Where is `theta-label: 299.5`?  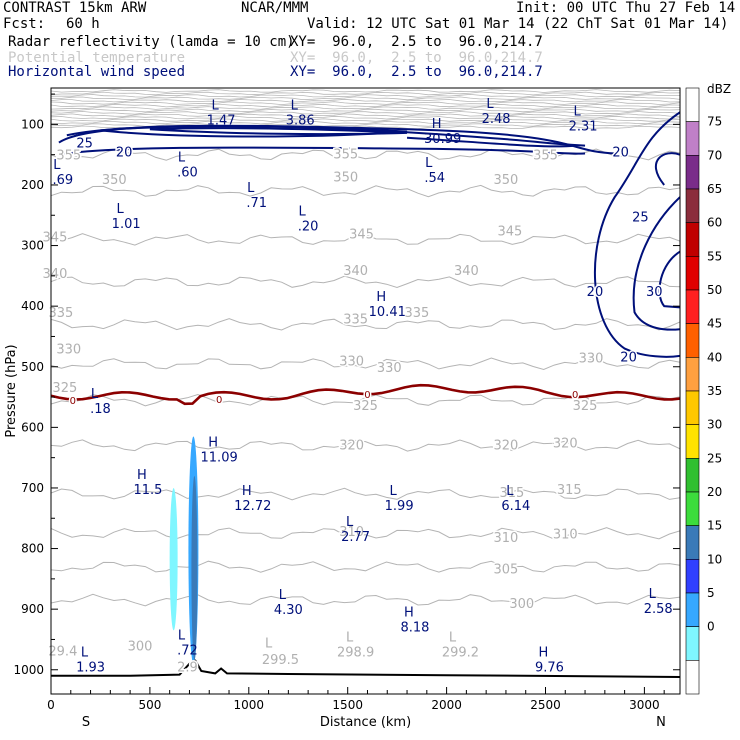
theta-label: 299.5 is located at coordinates (280, 660).